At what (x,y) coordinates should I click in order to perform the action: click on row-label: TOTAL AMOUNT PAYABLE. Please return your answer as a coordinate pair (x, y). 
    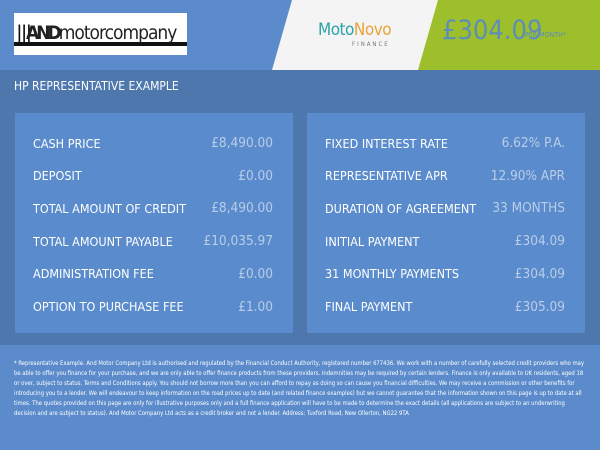
    Looking at the image, I should click on (103, 241).